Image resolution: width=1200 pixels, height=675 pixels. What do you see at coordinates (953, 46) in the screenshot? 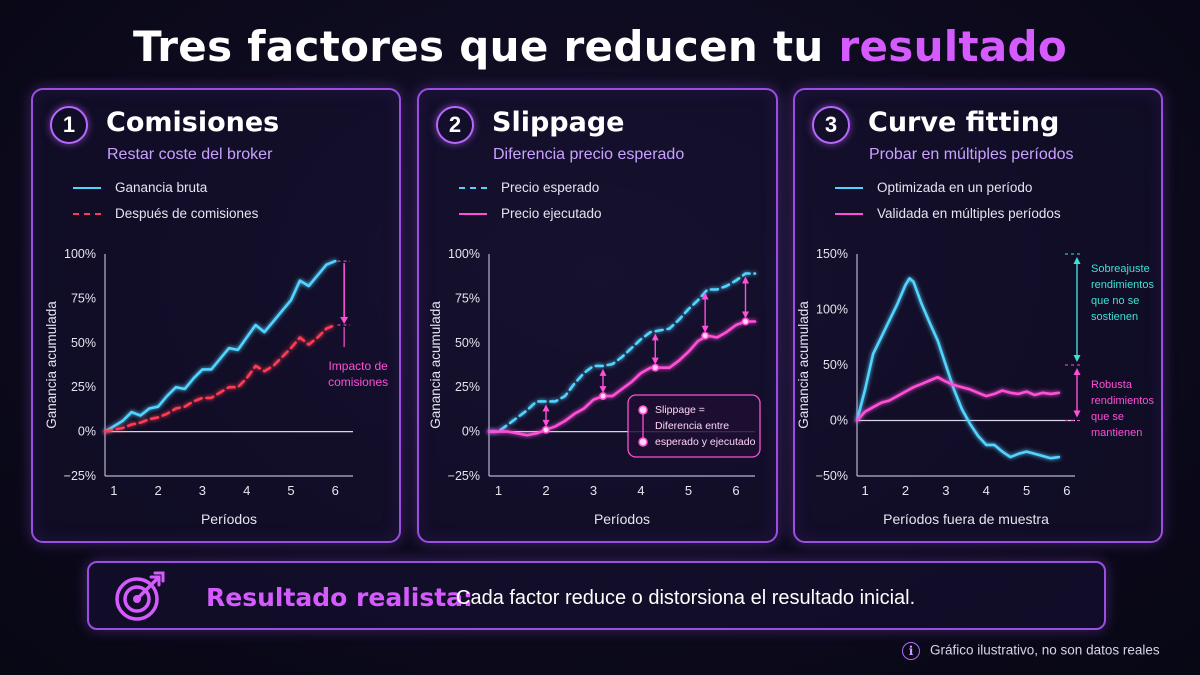
I see `title-accent: resultado` at bounding box center [953, 46].